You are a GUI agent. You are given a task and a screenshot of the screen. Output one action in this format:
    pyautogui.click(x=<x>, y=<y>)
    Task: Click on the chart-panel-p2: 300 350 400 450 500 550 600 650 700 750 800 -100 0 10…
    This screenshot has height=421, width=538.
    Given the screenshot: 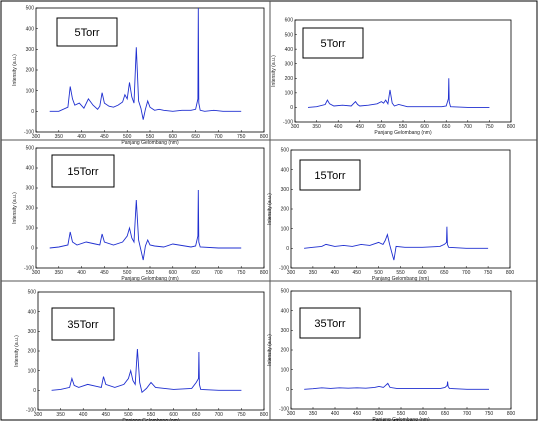 What is the action you would take?
    pyautogui.click(x=393, y=77)
    